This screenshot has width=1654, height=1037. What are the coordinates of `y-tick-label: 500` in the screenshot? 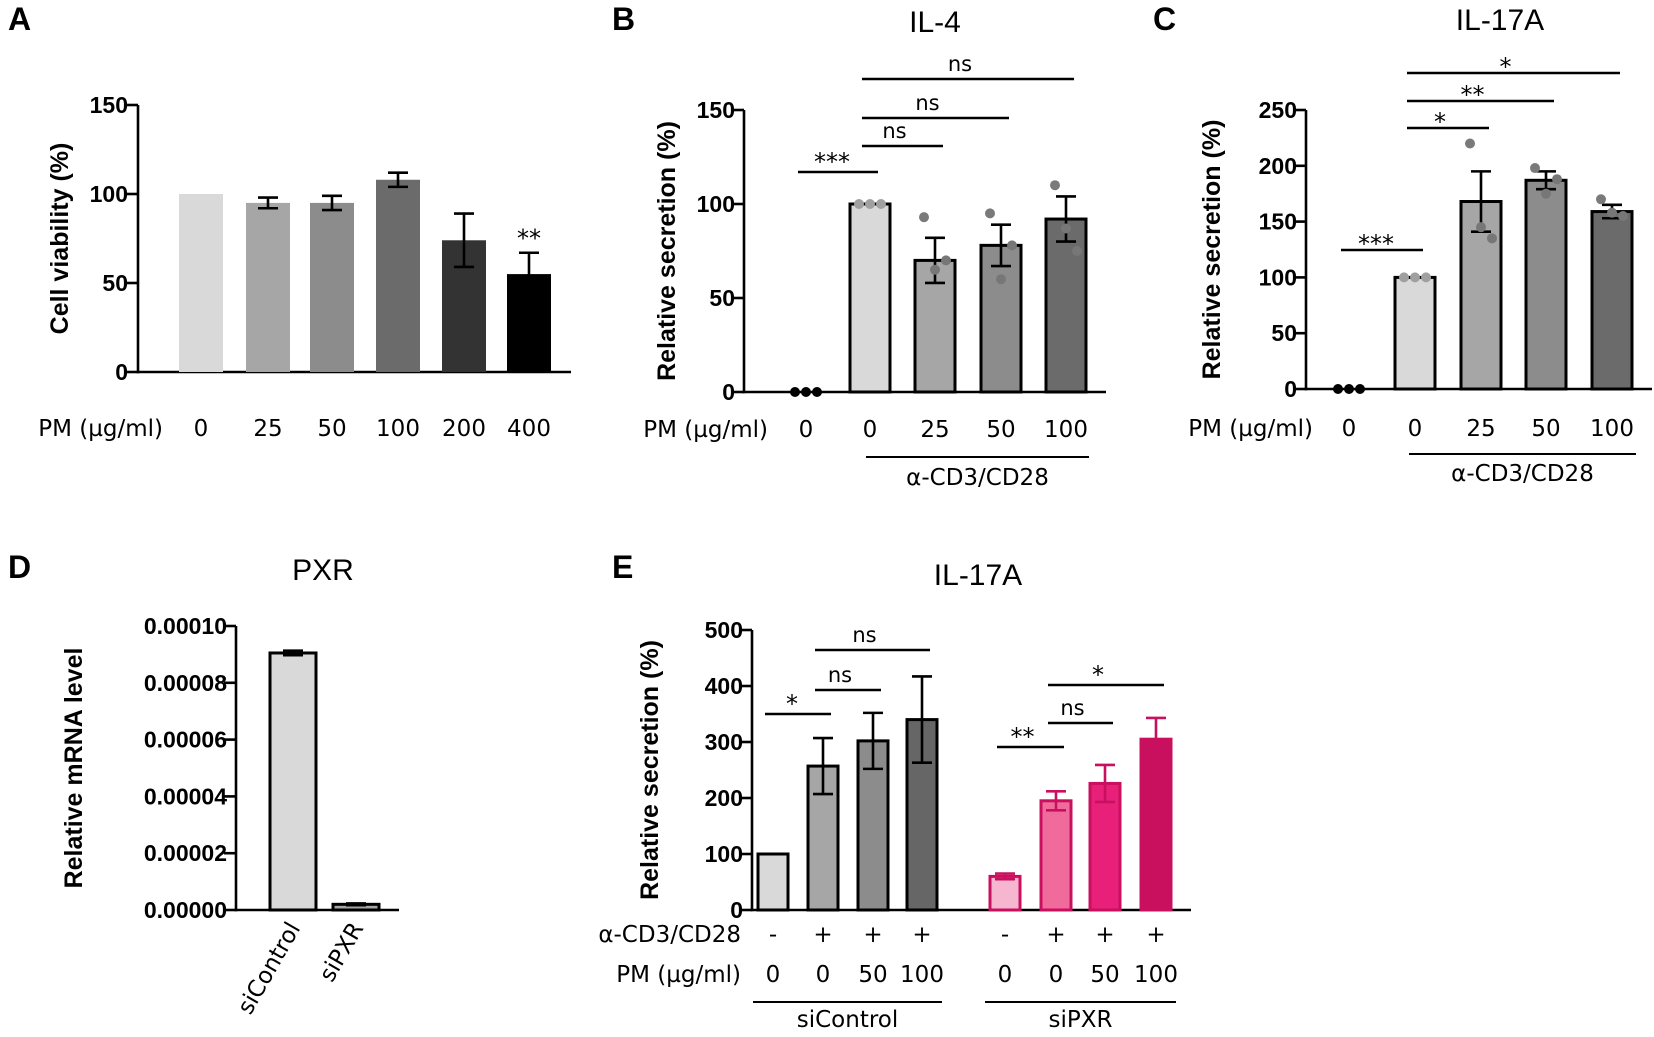 It's located at (724, 630).